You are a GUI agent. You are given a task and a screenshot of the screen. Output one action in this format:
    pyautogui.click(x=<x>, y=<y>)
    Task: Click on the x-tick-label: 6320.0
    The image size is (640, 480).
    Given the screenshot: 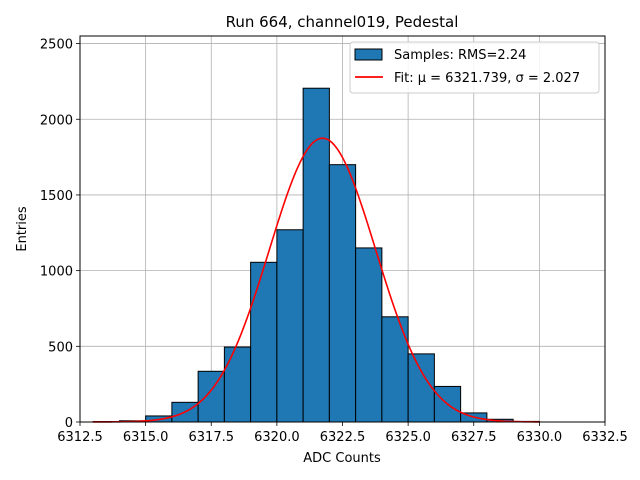 What is the action you would take?
    pyautogui.click(x=277, y=437)
    